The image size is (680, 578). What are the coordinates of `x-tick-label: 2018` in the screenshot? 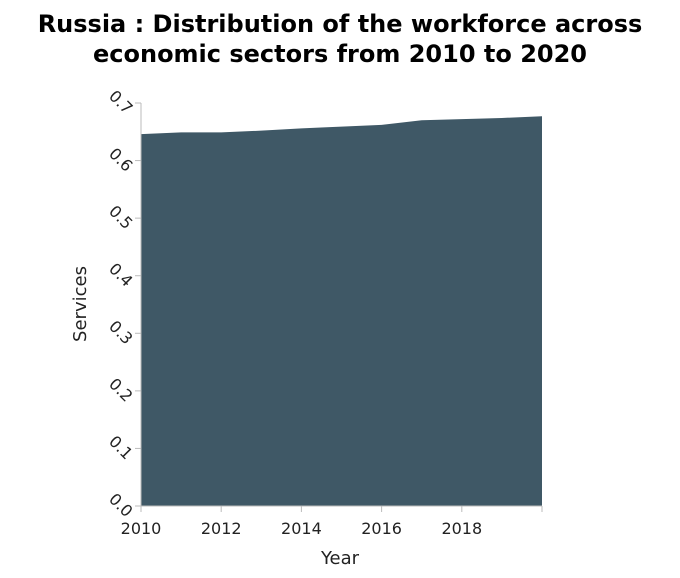 It's located at (461, 528).